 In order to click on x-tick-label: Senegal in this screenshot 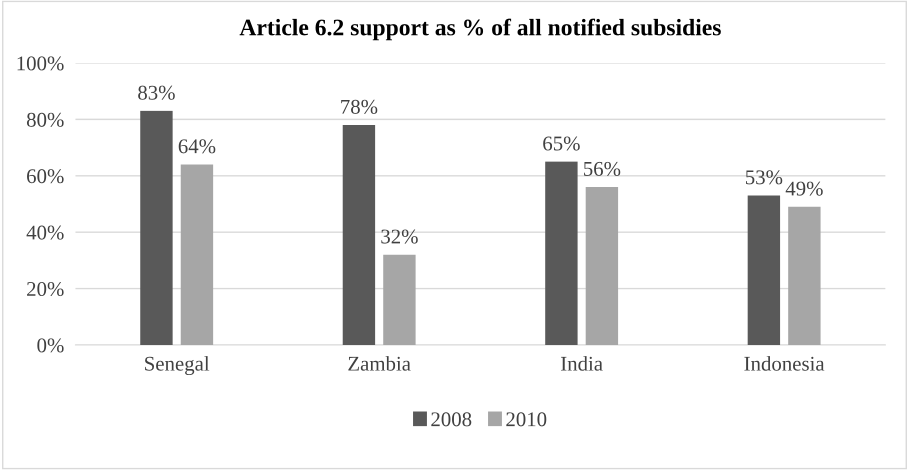, I will do `click(177, 366)`.